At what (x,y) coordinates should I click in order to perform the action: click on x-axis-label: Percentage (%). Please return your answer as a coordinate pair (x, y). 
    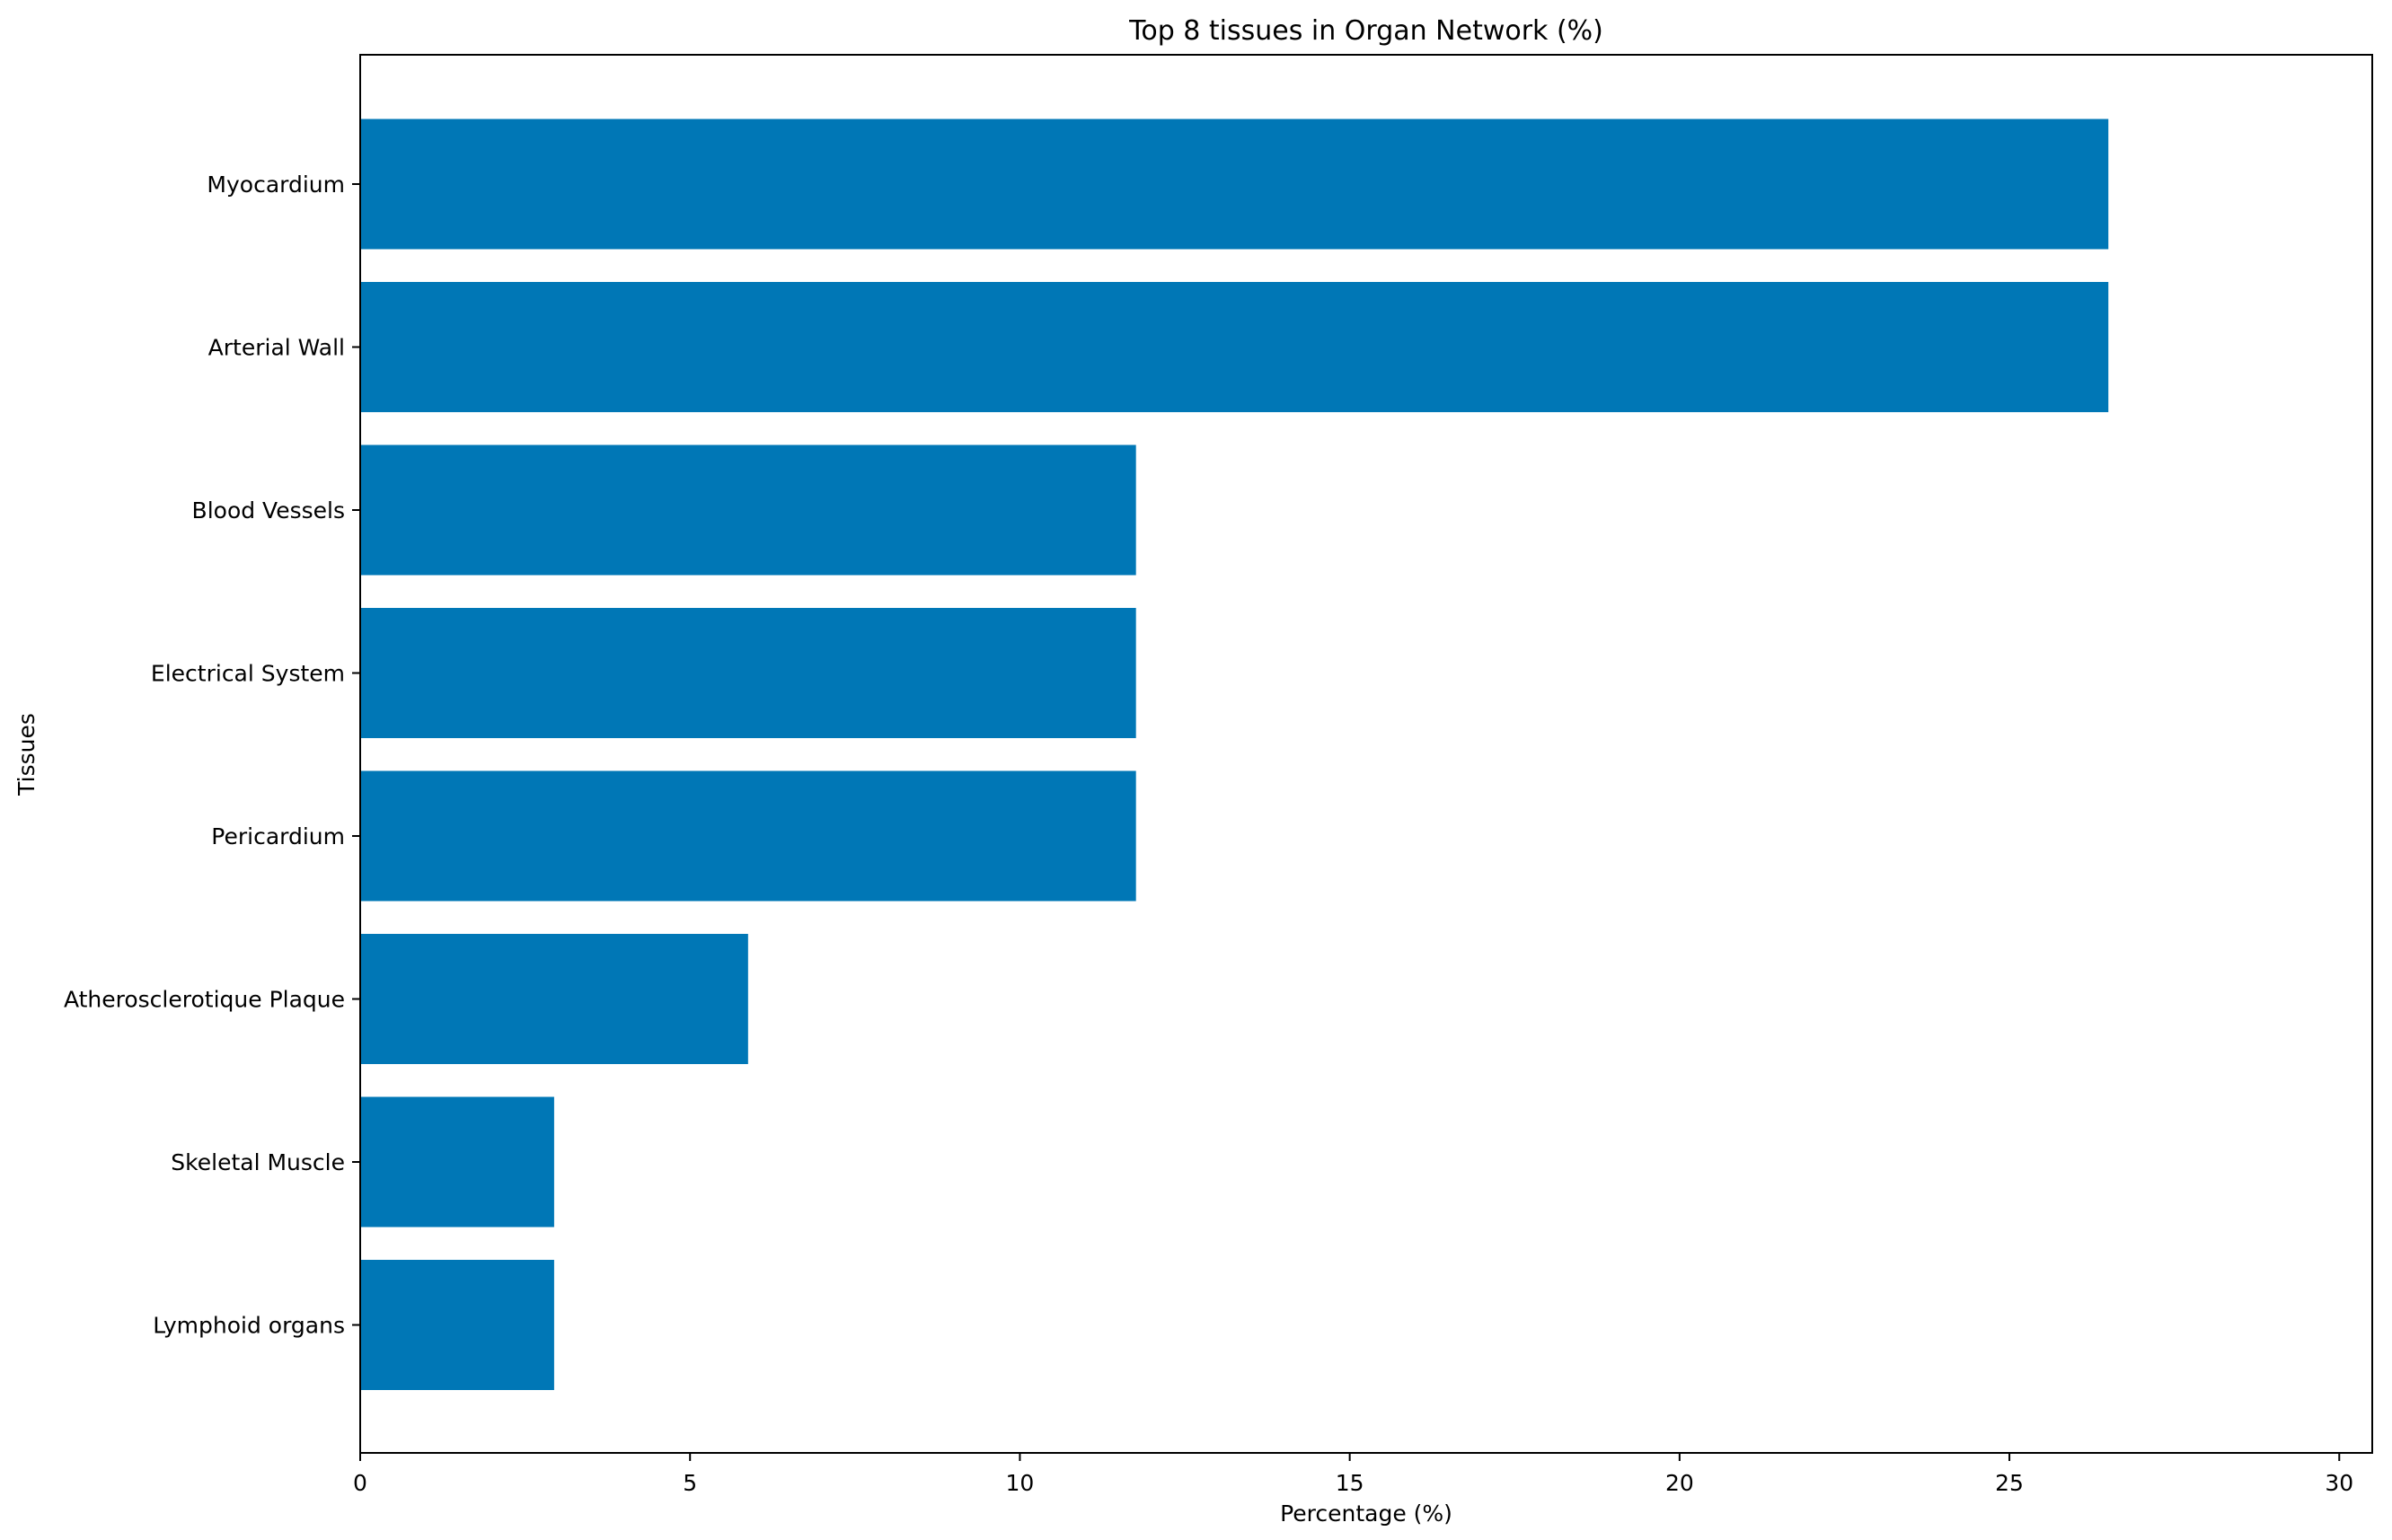
    Looking at the image, I should click on (1366, 1513).